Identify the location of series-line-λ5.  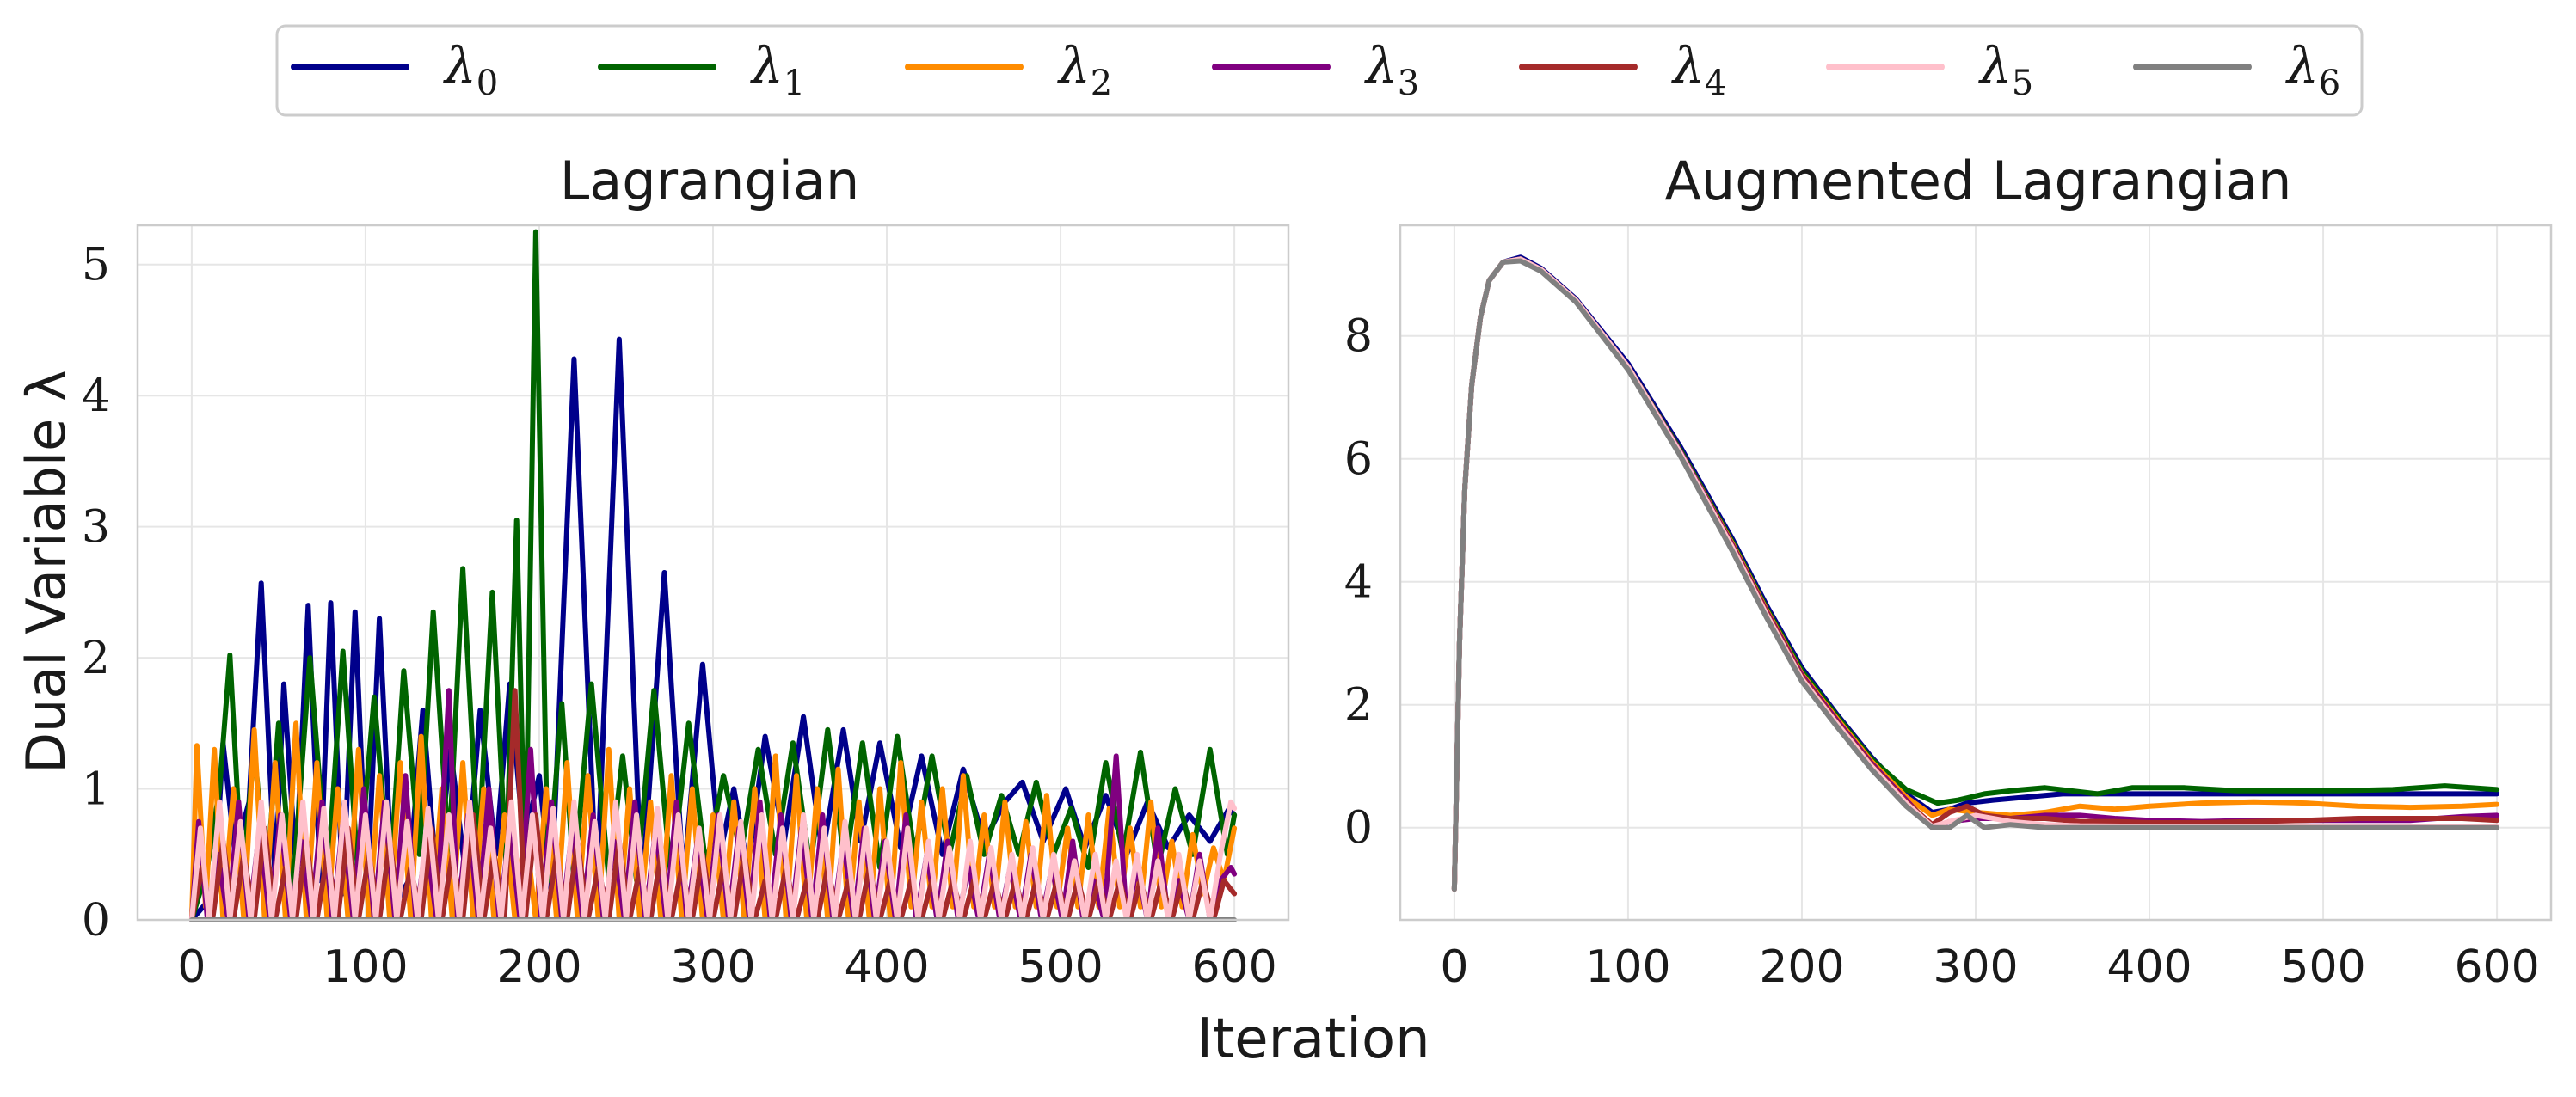
(713, 860).